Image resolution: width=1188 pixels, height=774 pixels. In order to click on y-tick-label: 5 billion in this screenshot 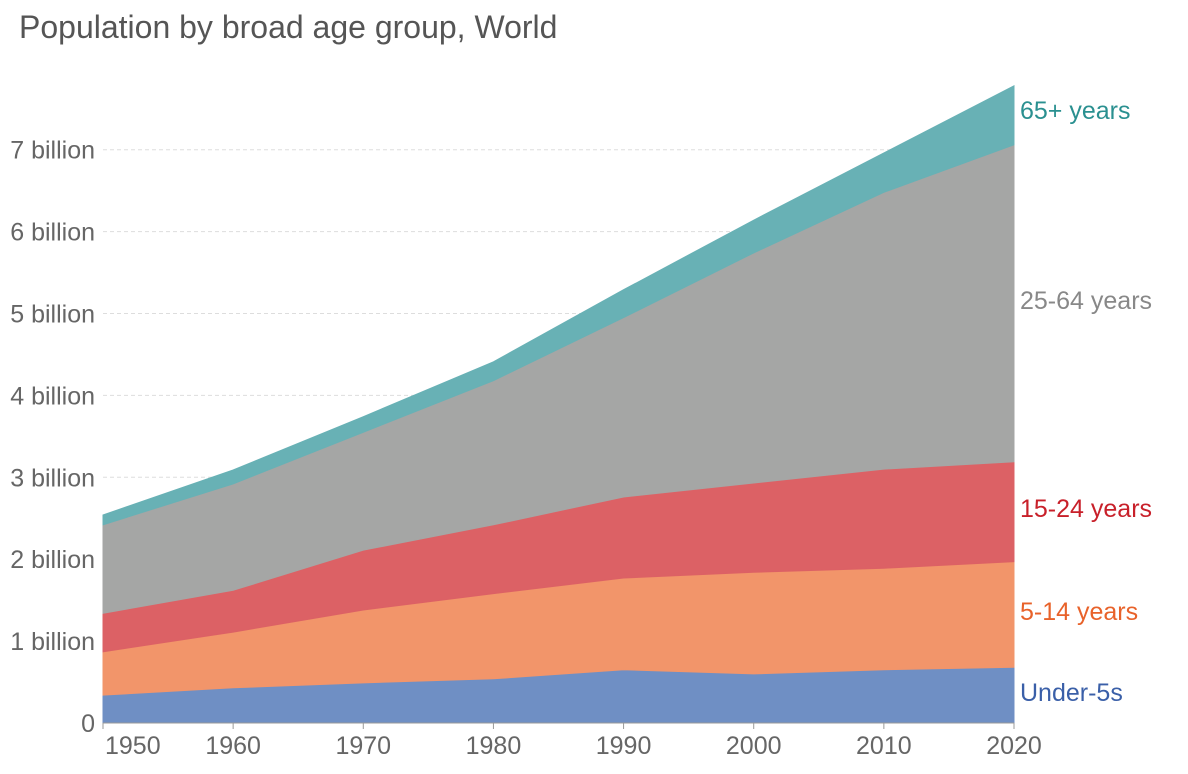, I will do `click(52, 315)`.